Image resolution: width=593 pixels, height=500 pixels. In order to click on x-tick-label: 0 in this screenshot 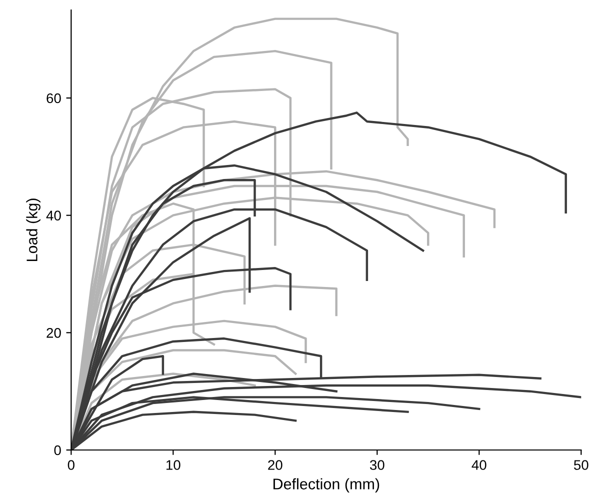, I will do `click(71, 465)`.